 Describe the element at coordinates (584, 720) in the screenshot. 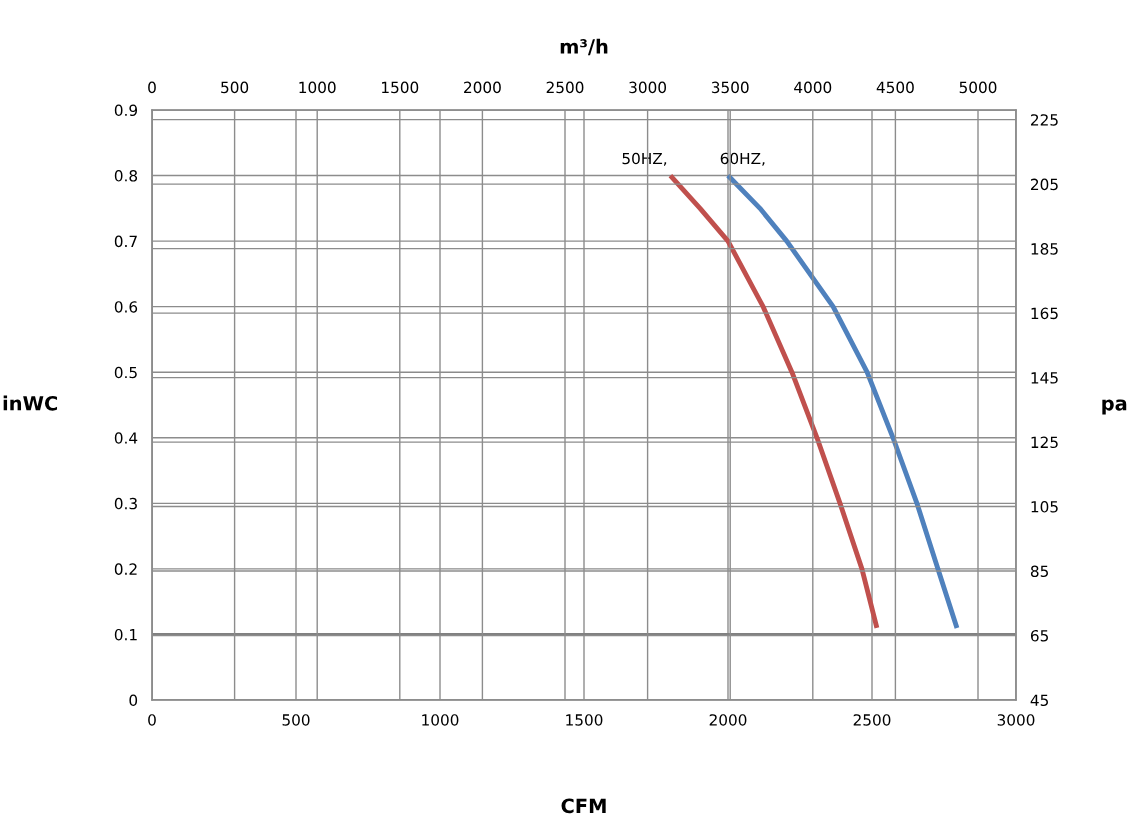

I see `x-tick-label: 1500` at that location.